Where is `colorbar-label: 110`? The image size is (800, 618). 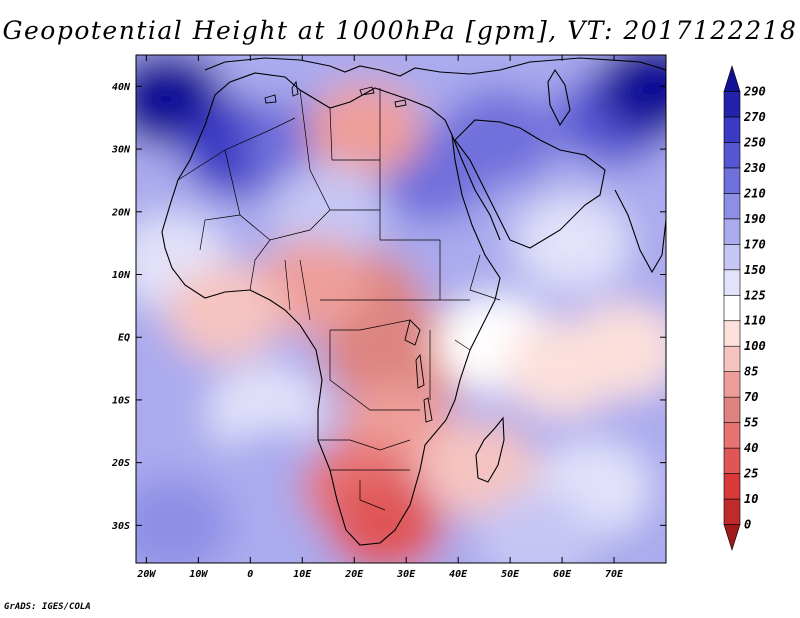 colorbar-label: 110 is located at coordinates (755, 321).